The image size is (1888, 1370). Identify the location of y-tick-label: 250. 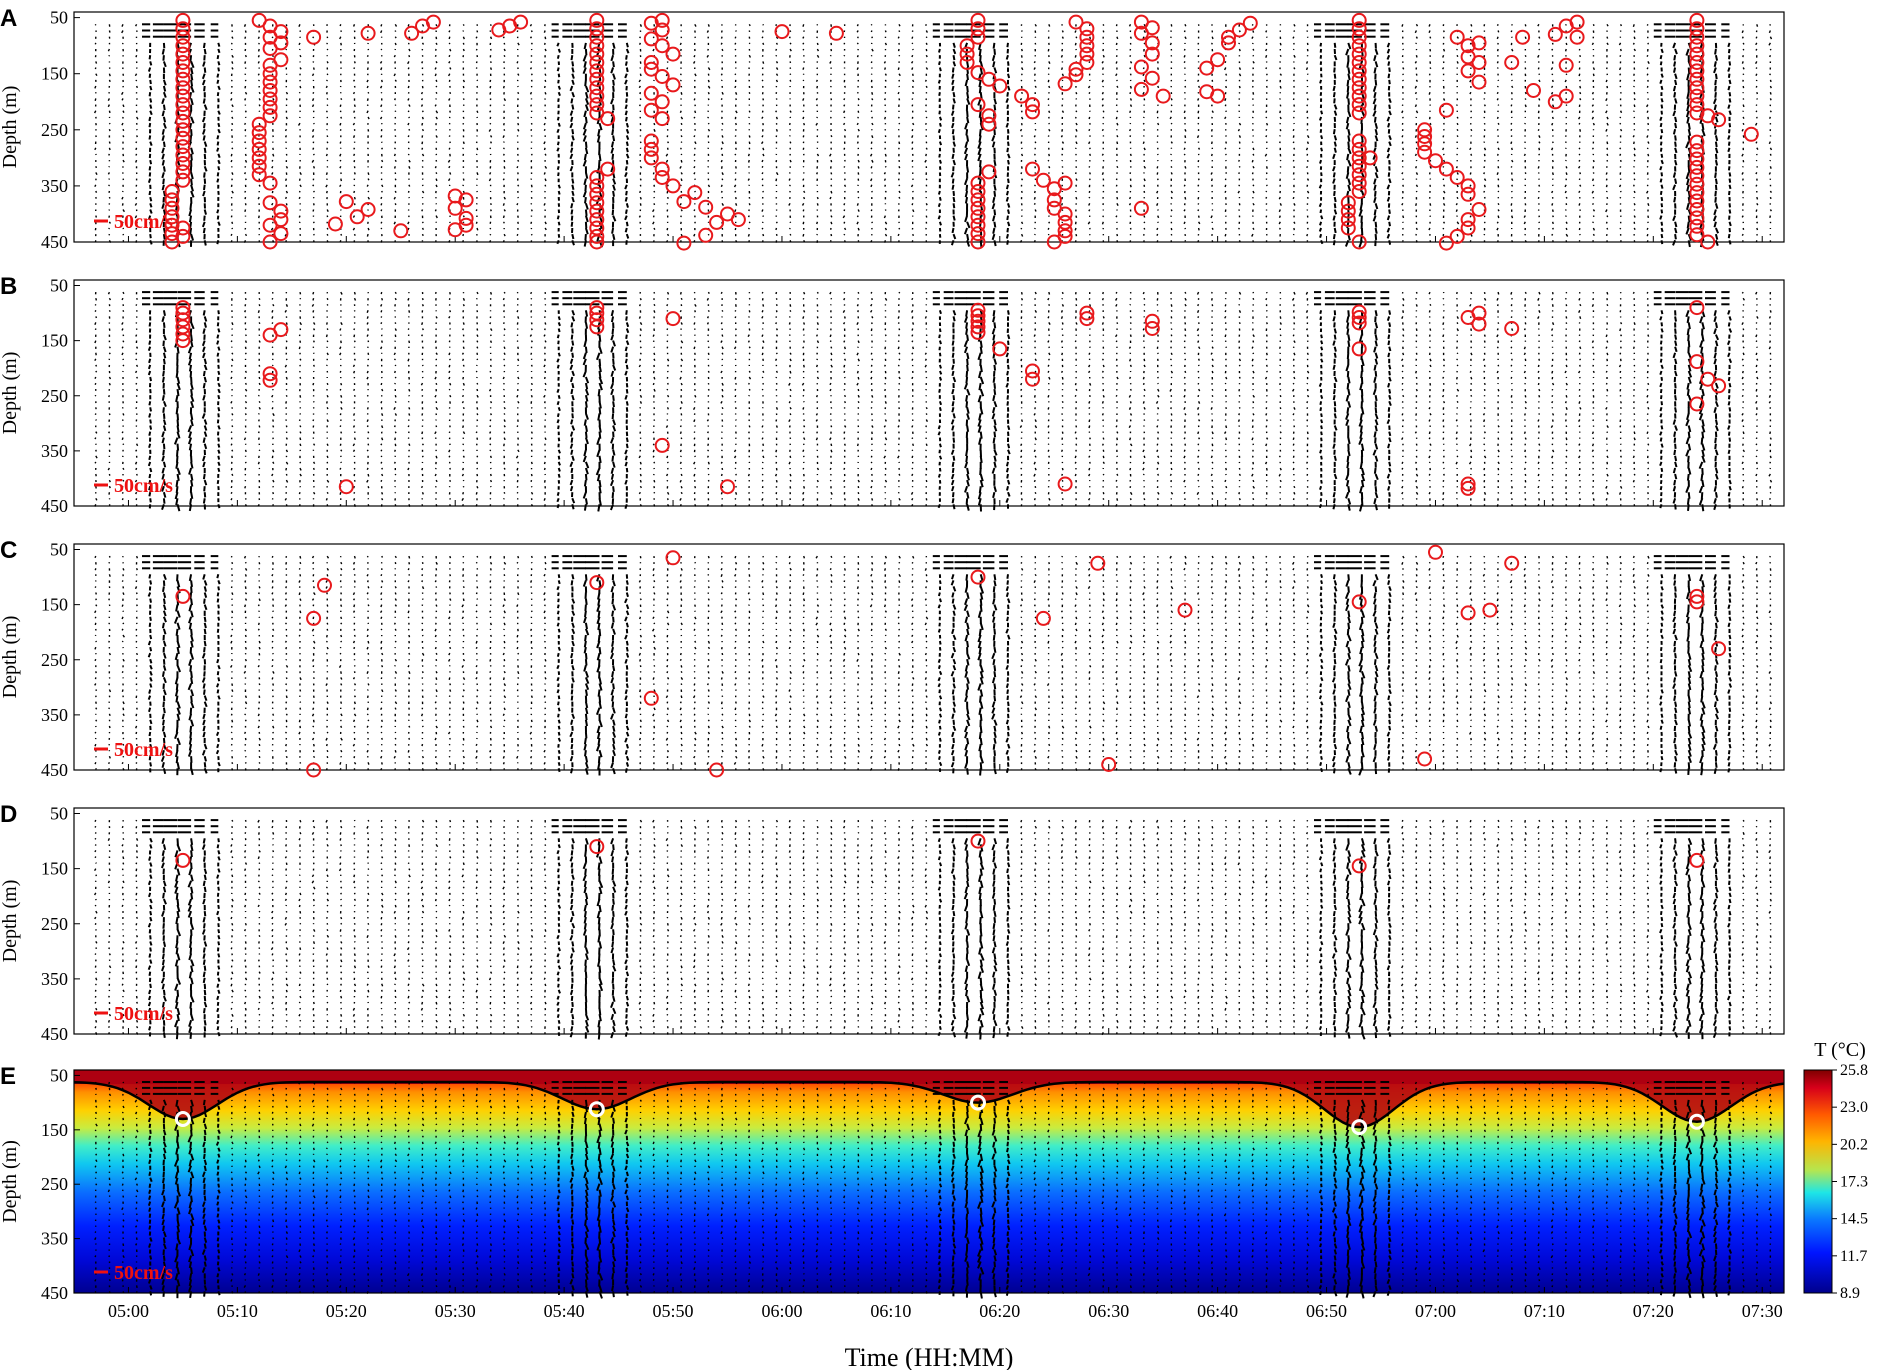
(54, 924).